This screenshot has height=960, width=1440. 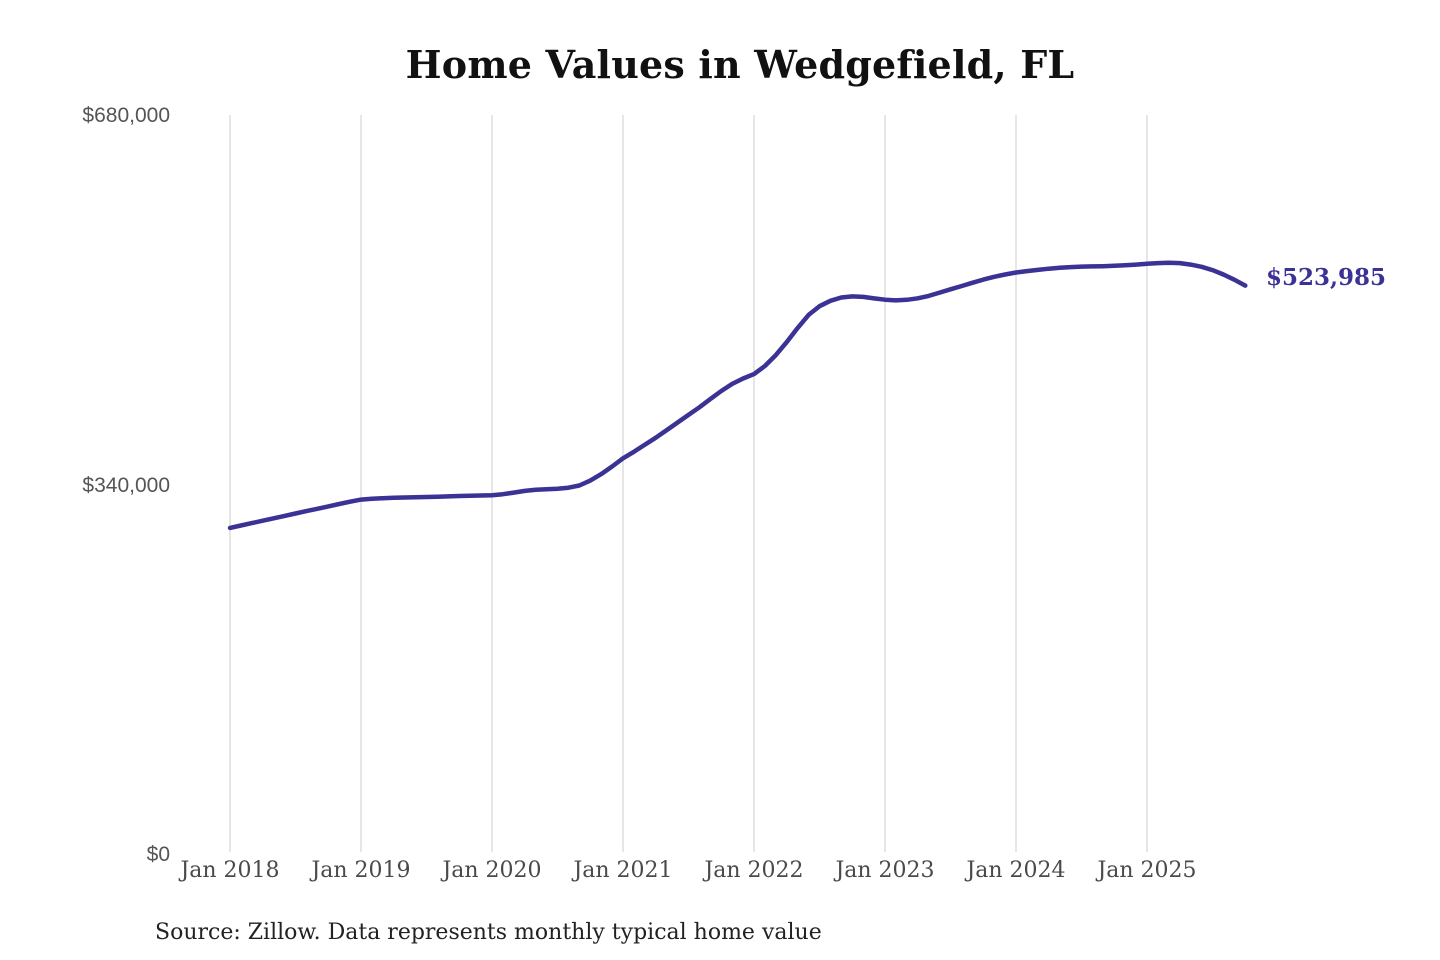 I want to click on x-axis-tick-label: Jan 2018, so click(x=230, y=870).